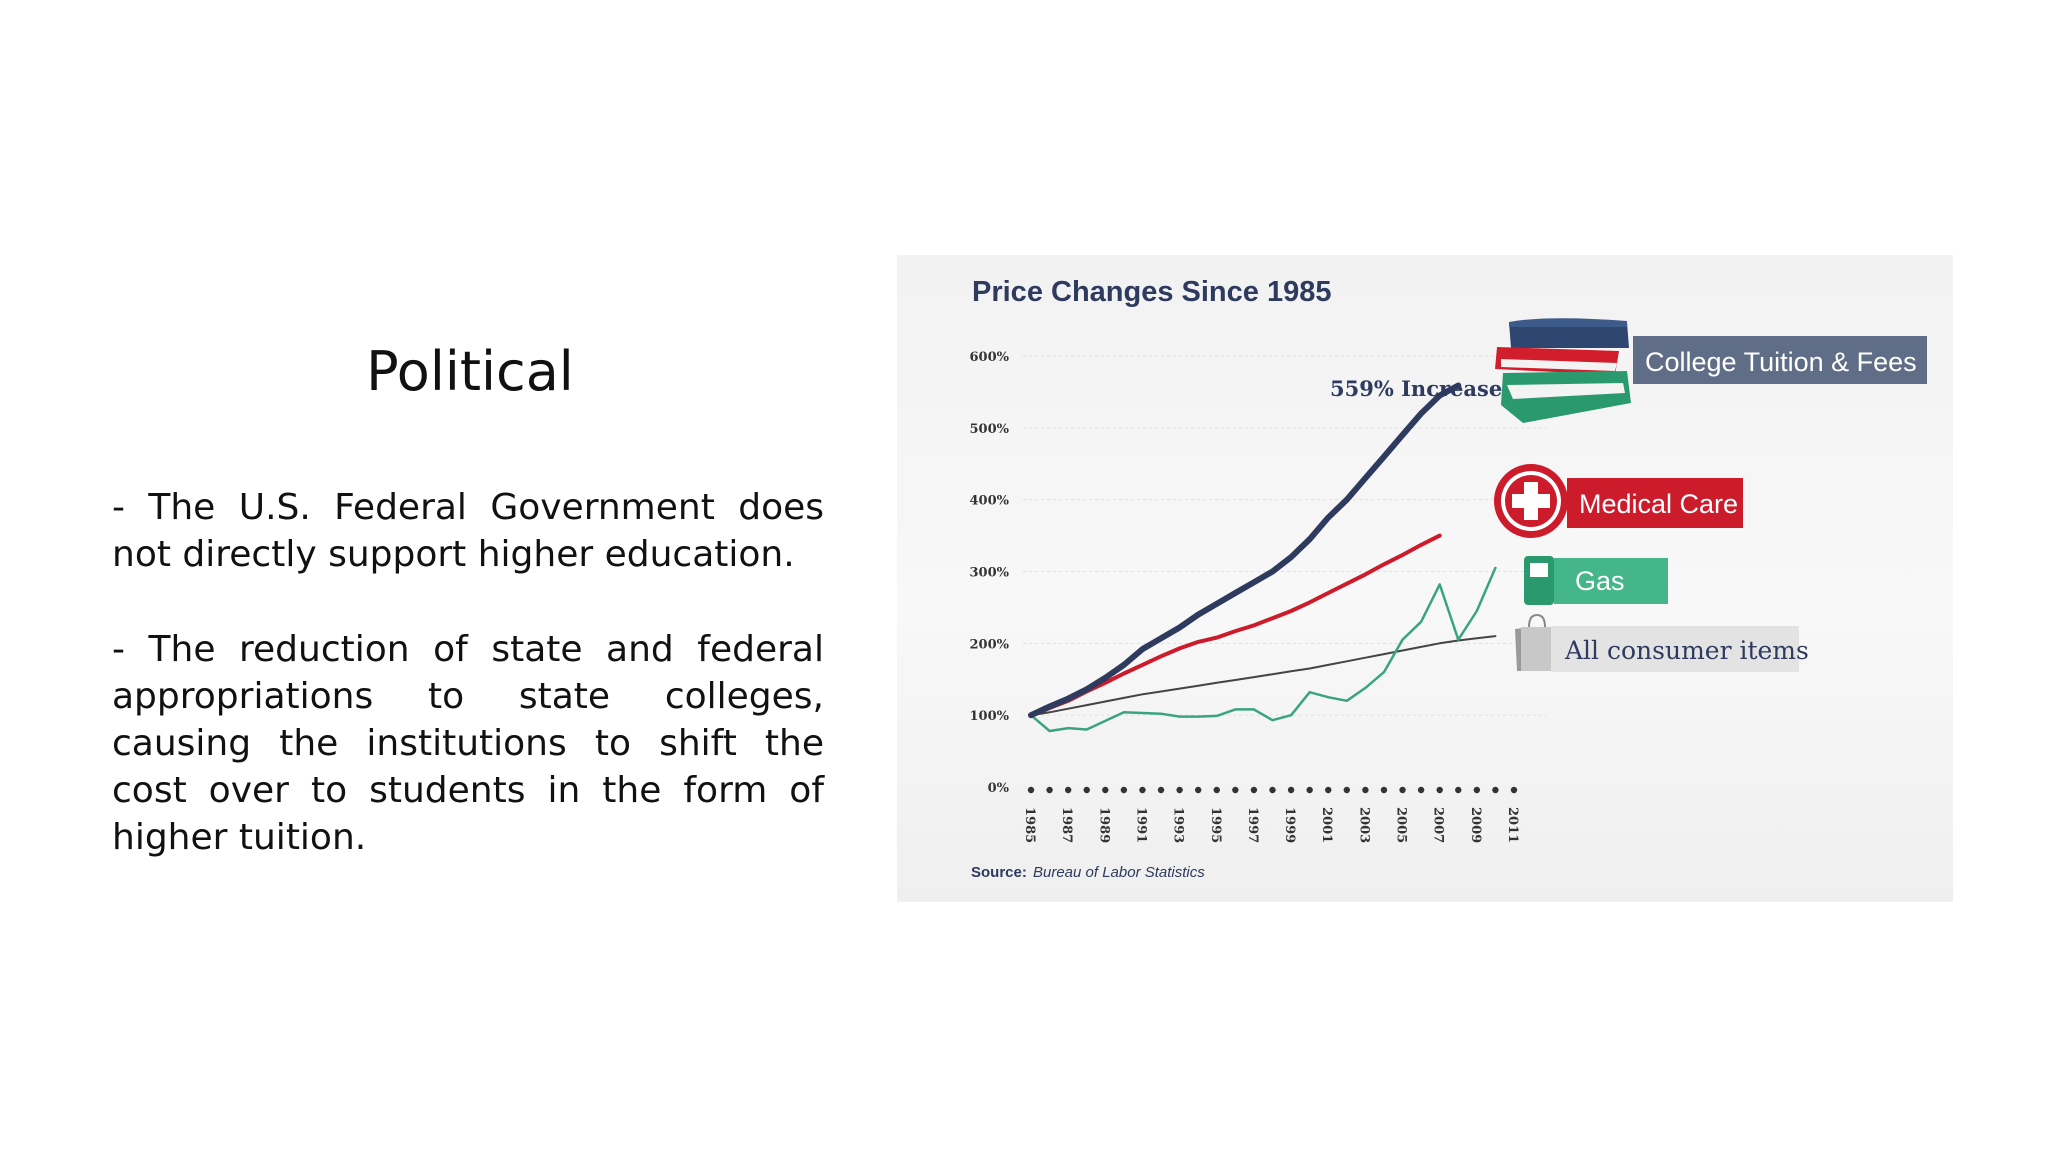 This screenshot has height=1152, width=2048. I want to click on x-tick-label: 1989, so click(1103, 825).